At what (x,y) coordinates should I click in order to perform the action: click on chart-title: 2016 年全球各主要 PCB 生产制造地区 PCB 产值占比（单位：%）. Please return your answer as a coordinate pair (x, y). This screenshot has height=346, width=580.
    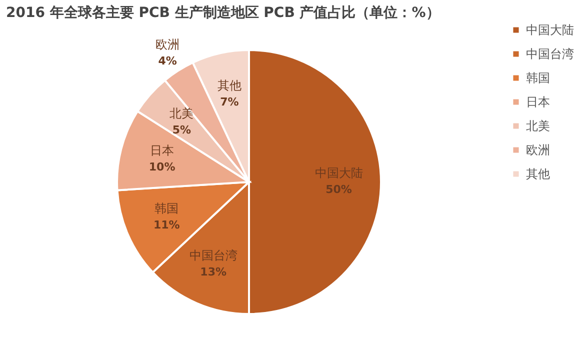
    Looking at the image, I should click on (223, 12).